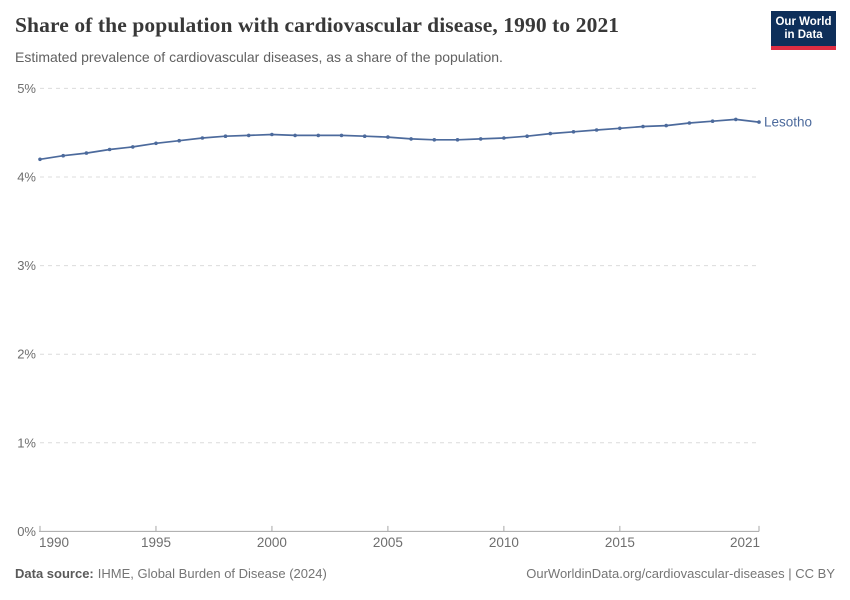  Describe the element at coordinates (803, 35) in the screenshot. I see `logo-line2: in Data` at that location.